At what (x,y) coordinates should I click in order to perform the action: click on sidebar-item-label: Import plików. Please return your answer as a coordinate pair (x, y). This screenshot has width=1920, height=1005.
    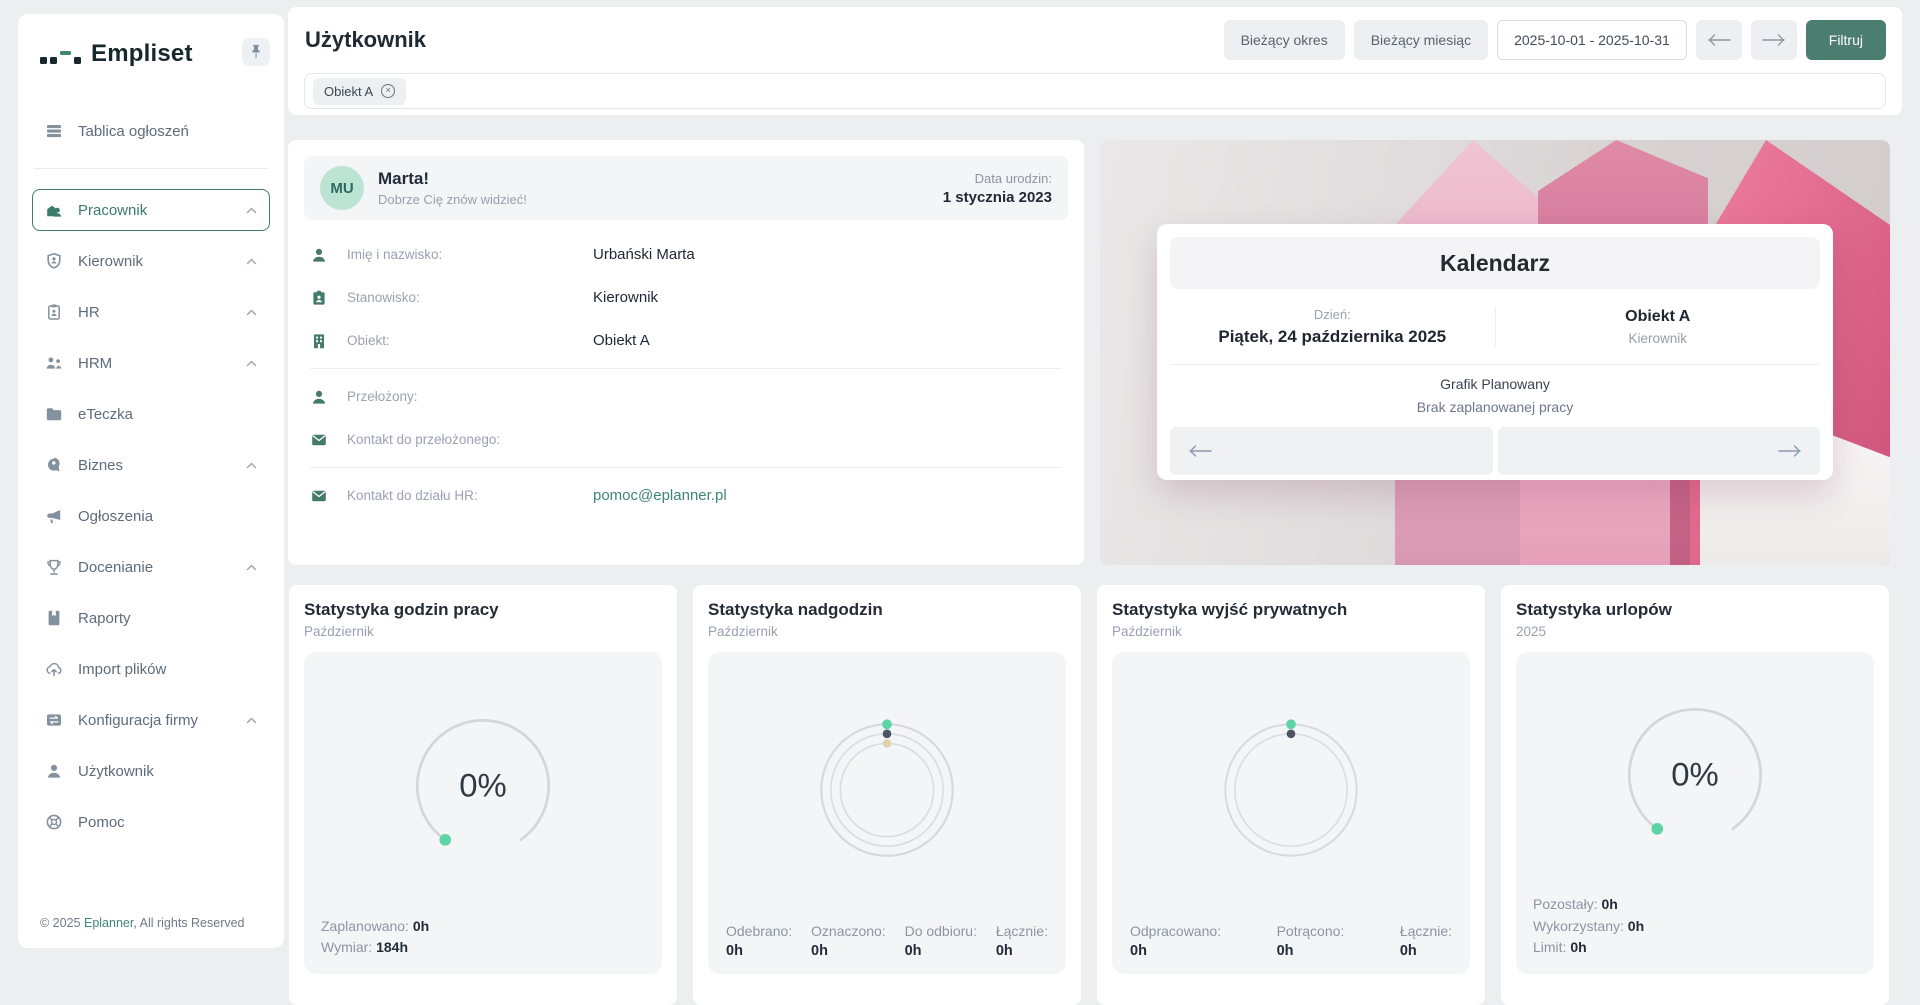
    Looking at the image, I should click on (122, 669).